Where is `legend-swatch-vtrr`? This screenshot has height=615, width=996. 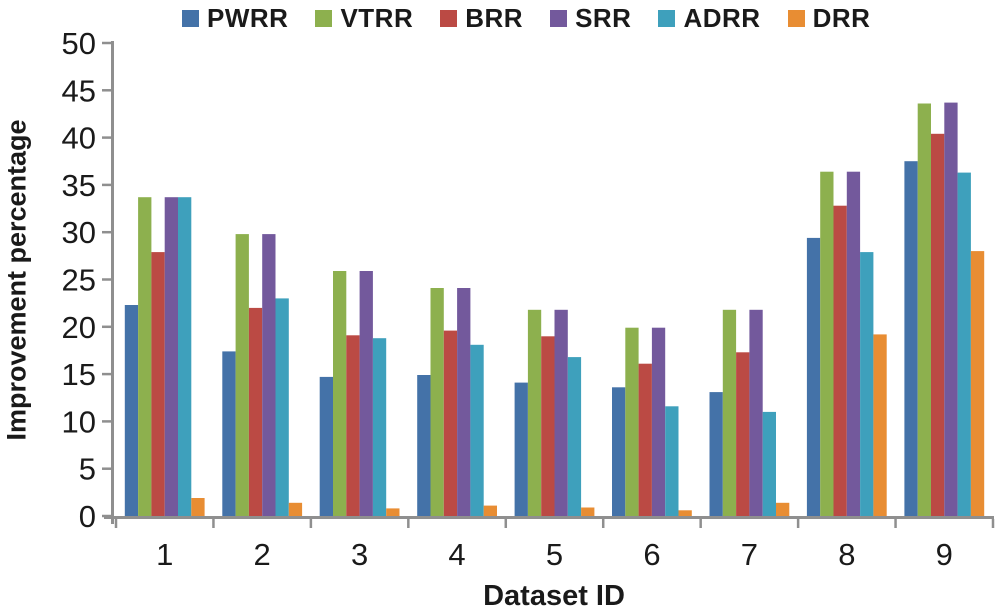 legend-swatch-vtrr is located at coordinates (324, 18).